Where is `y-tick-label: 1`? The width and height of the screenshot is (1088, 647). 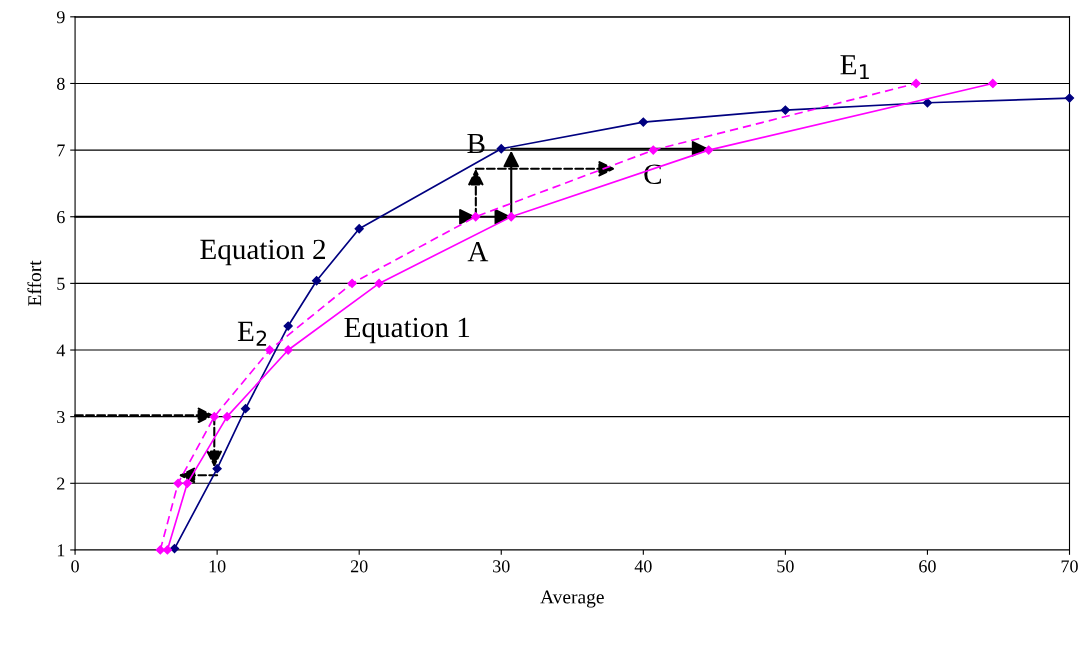
y-tick-label: 1 is located at coordinates (61, 550).